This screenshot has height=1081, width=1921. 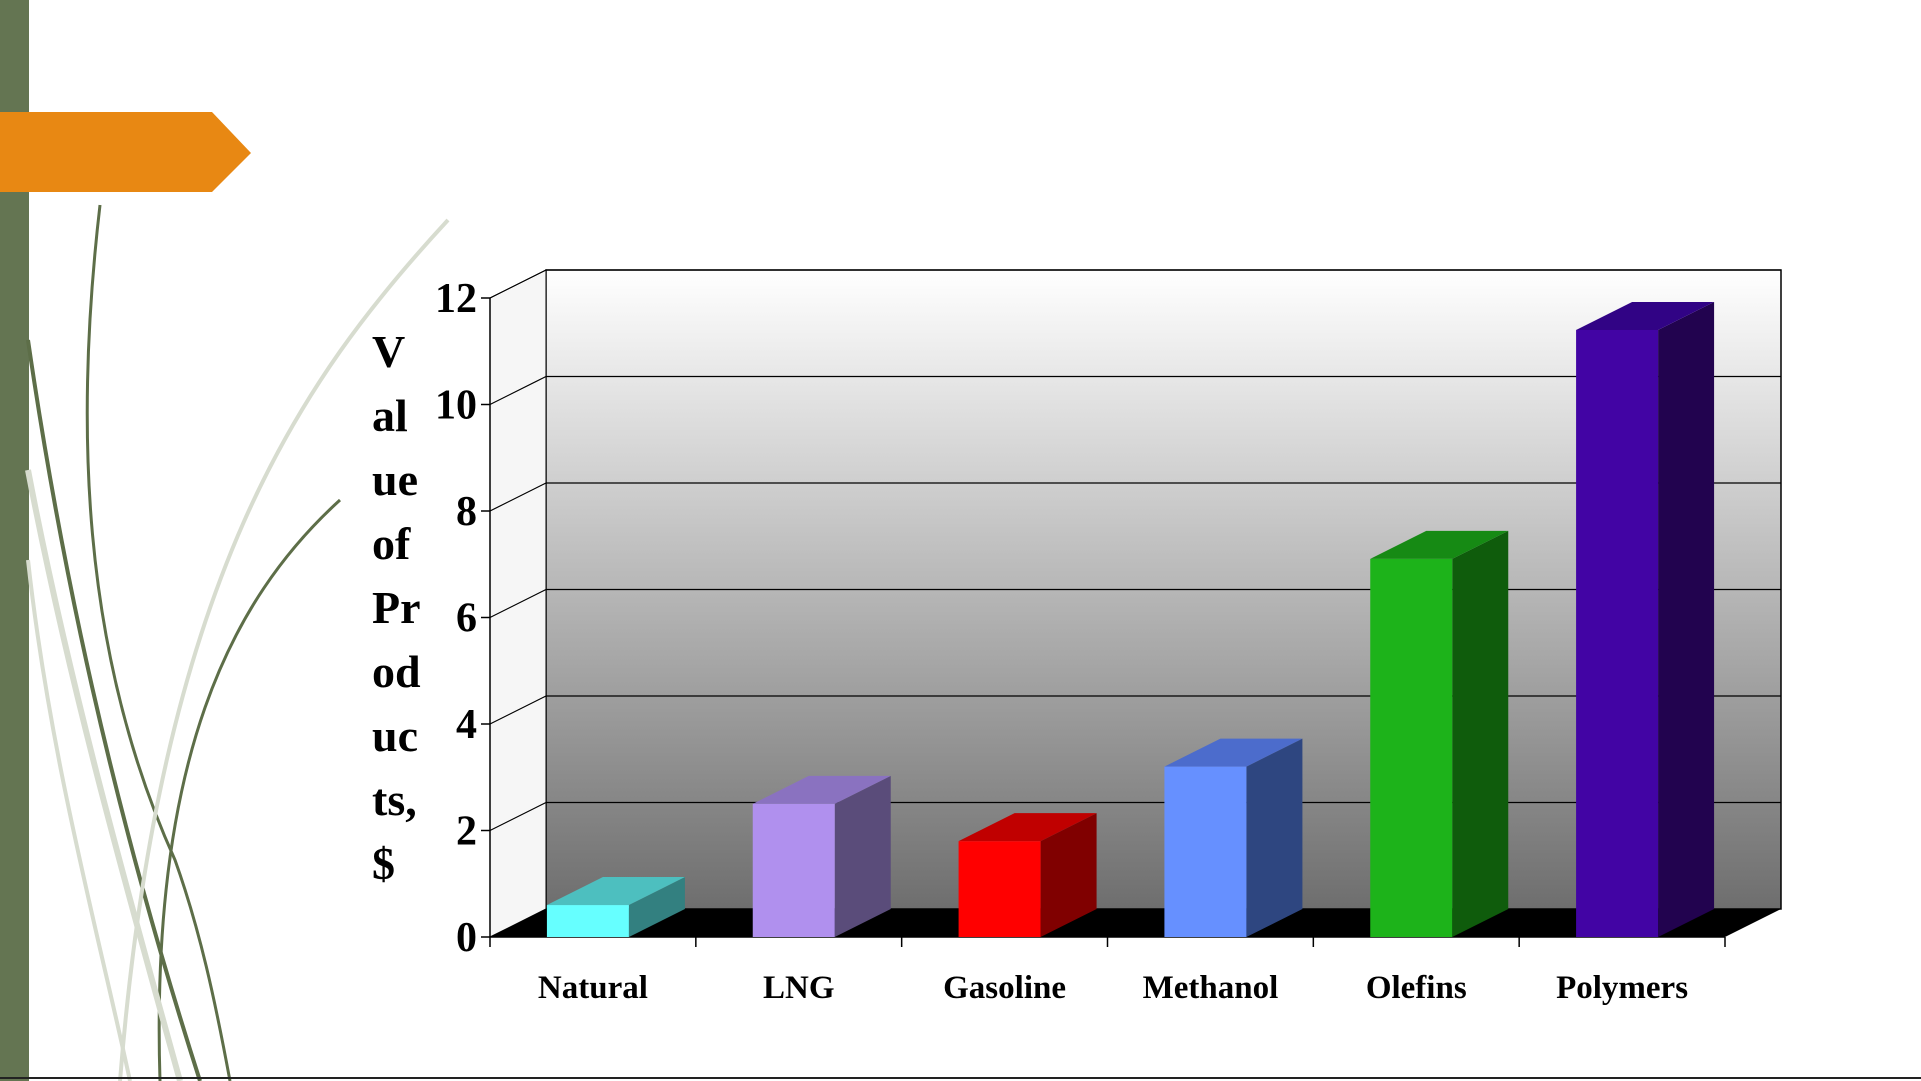 What do you see at coordinates (456, 406) in the screenshot?
I see `y-tick-label: 10` at bounding box center [456, 406].